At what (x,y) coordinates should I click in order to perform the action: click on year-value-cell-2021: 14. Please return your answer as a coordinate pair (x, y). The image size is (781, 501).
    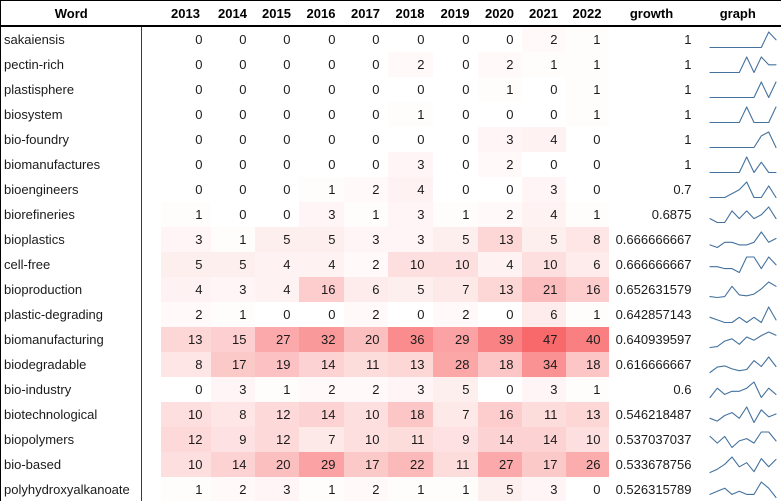
    Looking at the image, I should click on (543, 439).